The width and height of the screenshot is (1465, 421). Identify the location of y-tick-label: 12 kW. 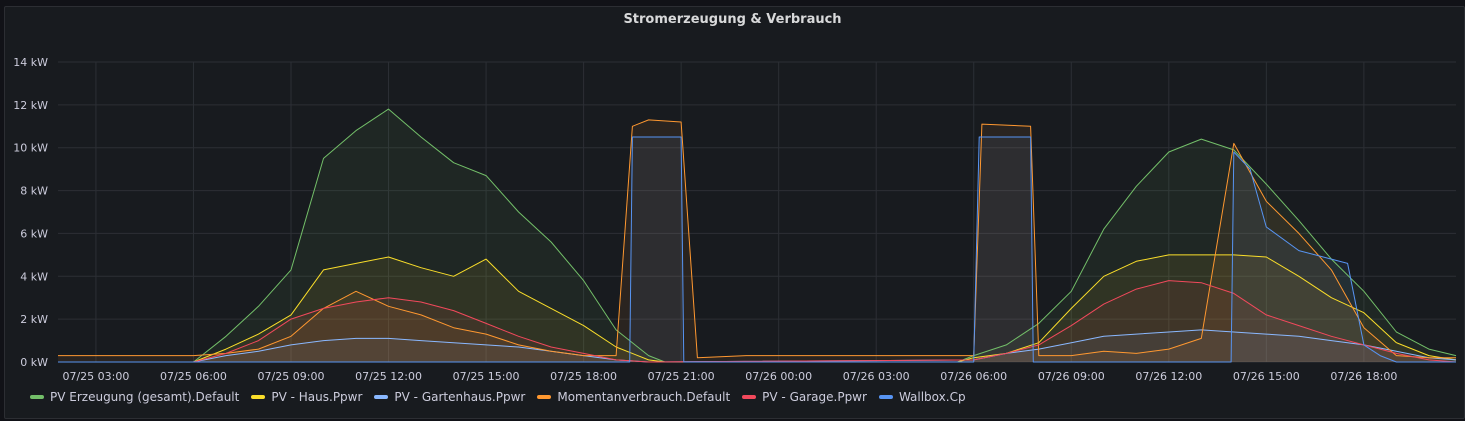
(30, 105).